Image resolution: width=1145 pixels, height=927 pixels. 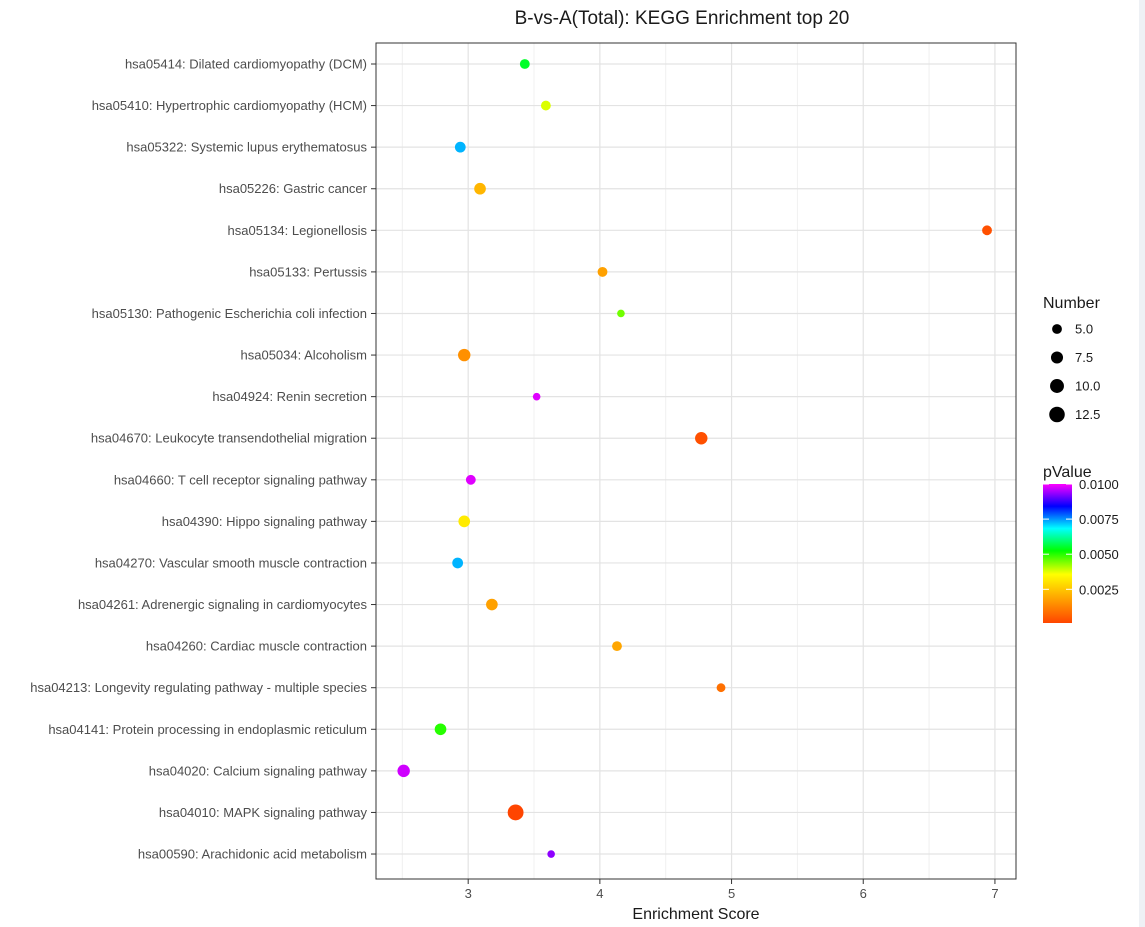 What do you see at coordinates (468, 893) in the screenshot?
I see `x-tick-label: 3` at bounding box center [468, 893].